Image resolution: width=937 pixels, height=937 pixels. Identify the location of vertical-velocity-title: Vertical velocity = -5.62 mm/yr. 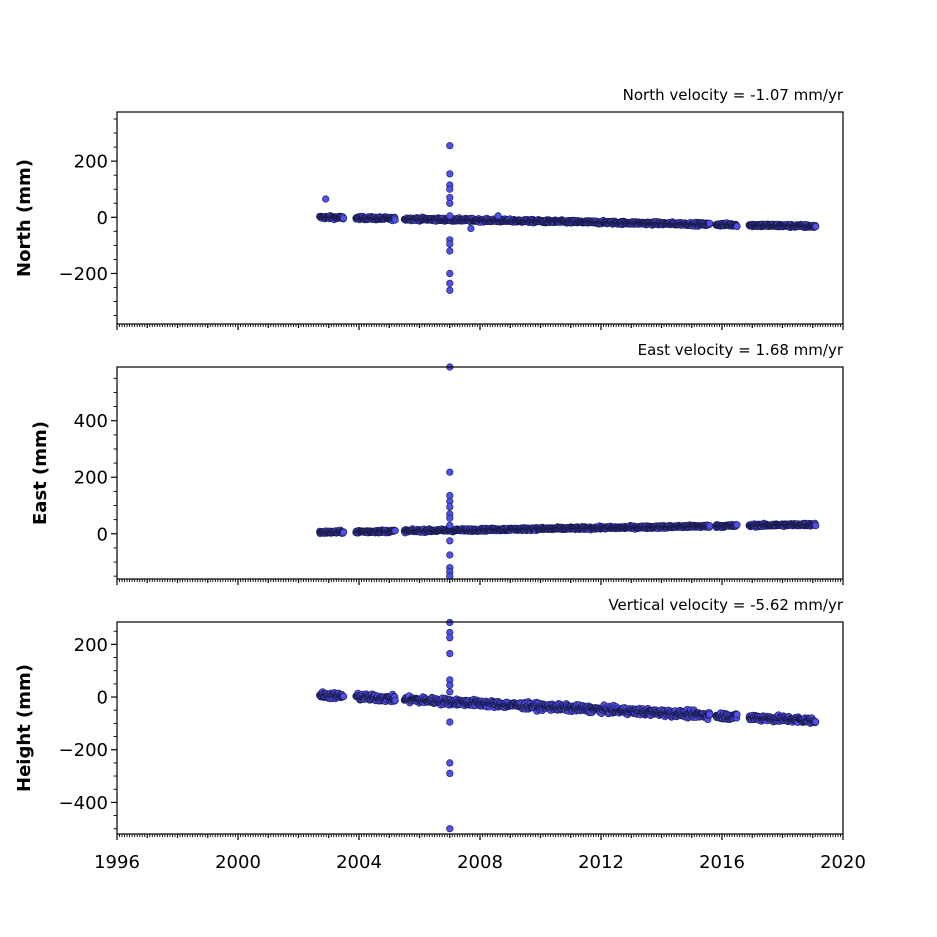
(725, 605).